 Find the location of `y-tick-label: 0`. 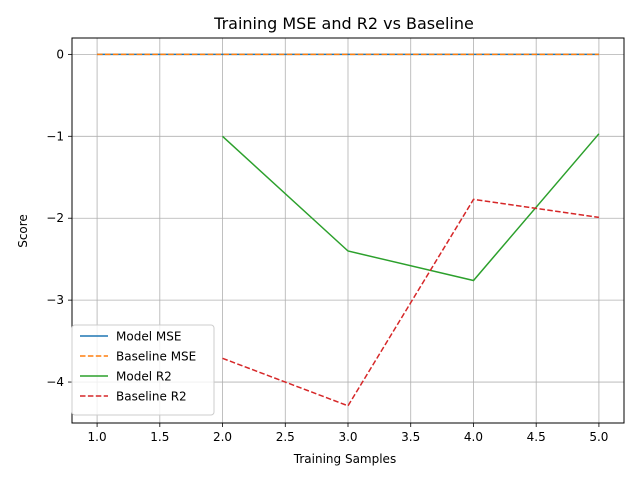

y-tick-label: 0 is located at coordinates (60, 54).